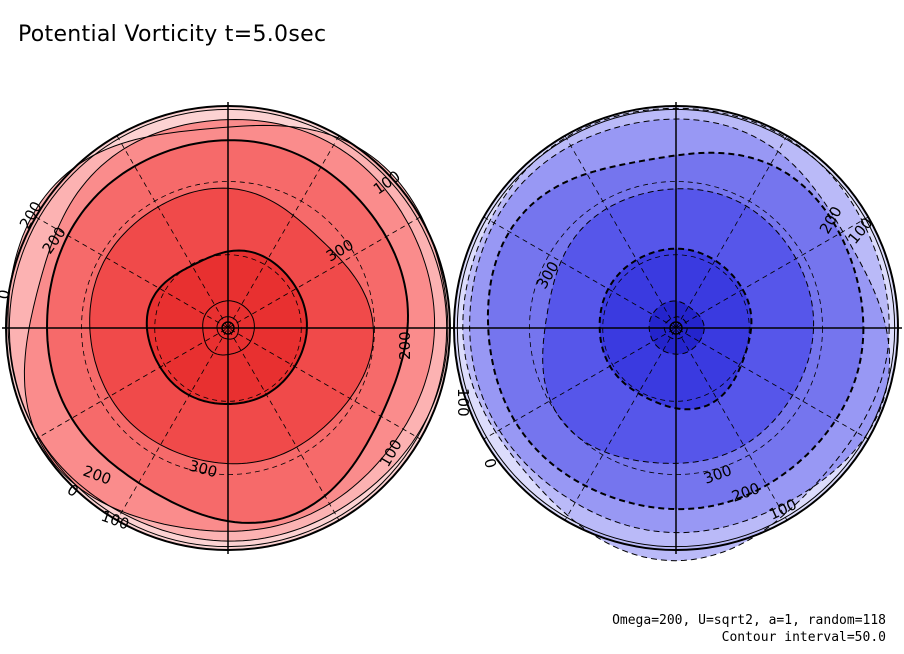 The height and width of the screenshot is (654, 904). What do you see at coordinates (463, 402) in the screenshot?
I see `contour-label: 100` at bounding box center [463, 402].